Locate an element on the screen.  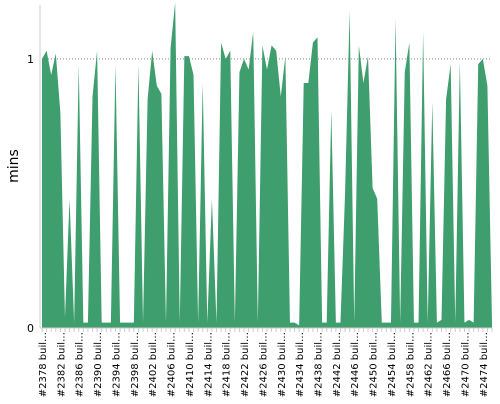
y-tick-label: 1 is located at coordinates (30, 59).